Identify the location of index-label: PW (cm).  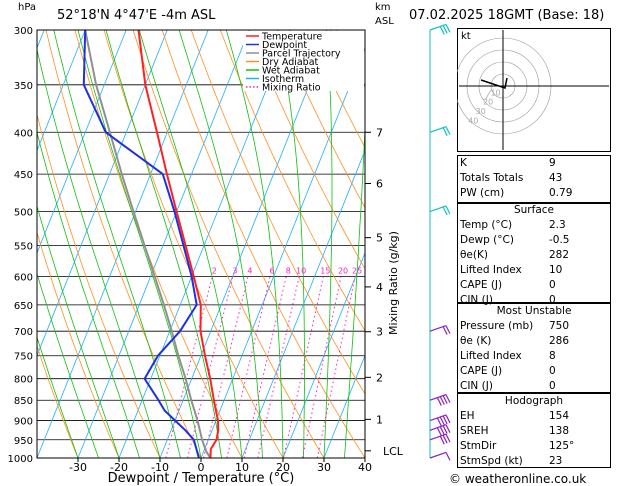
(482, 193).